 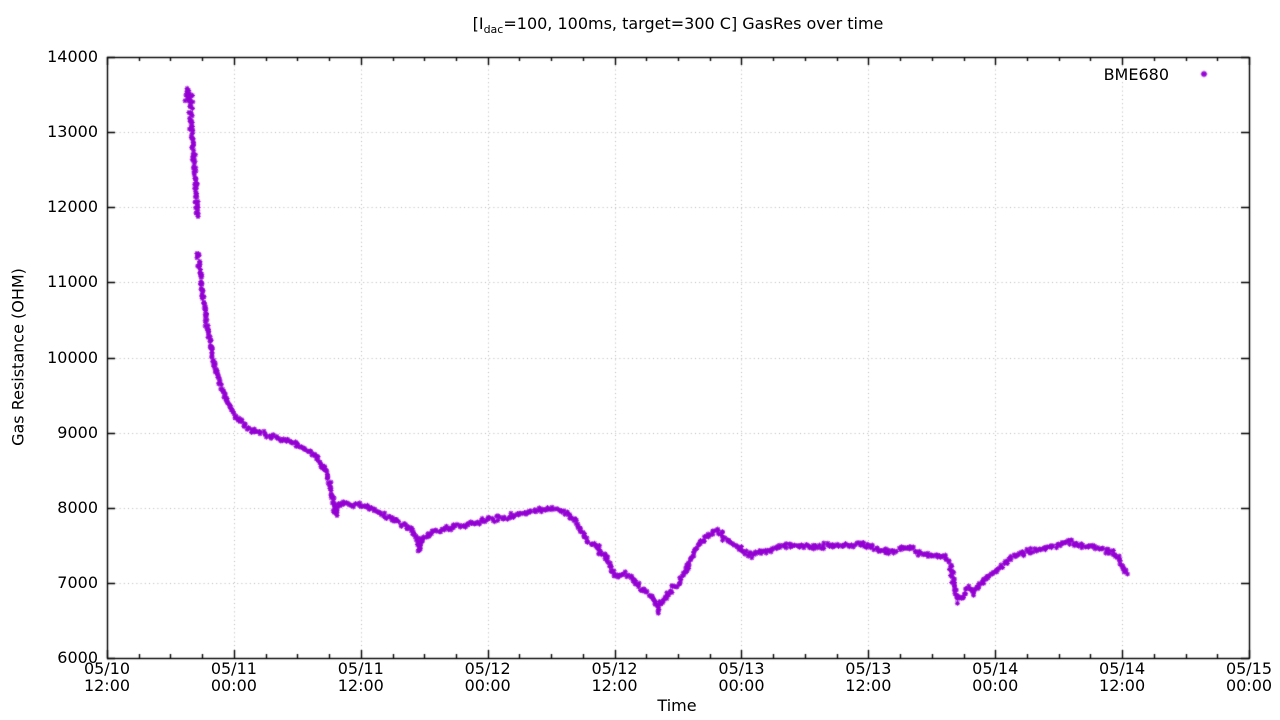 What do you see at coordinates (677, 705) in the screenshot?
I see `x-axis-label: Time` at bounding box center [677, 705].